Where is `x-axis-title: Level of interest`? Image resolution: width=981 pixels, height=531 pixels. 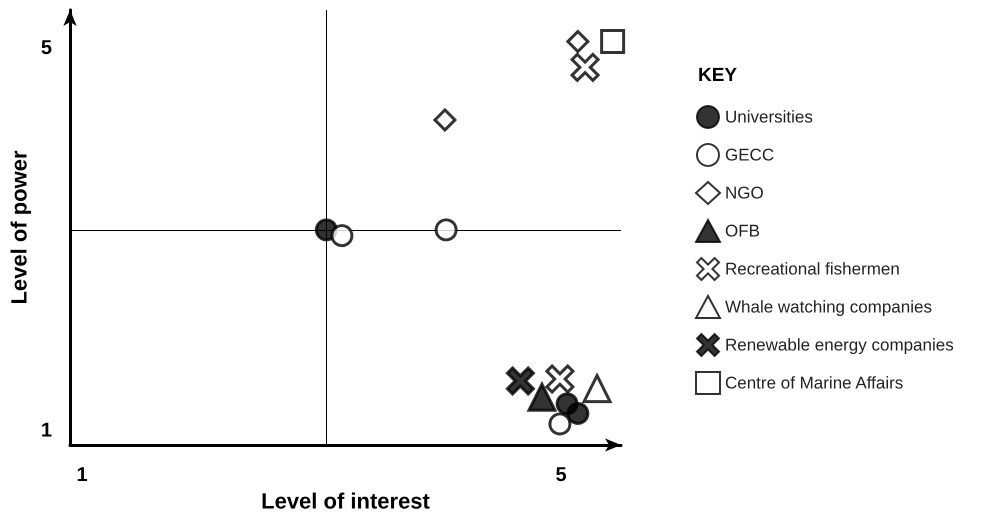
x-axis-title: Level of interest is located at coordinates (346, 501).